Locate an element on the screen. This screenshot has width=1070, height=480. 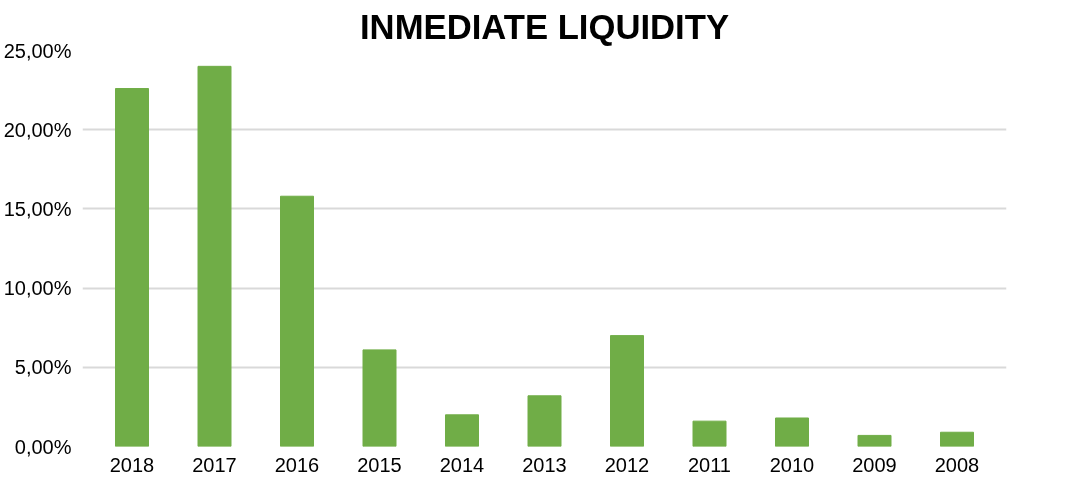
x-tick-label: 2017 is located at coordinates (214, 464).